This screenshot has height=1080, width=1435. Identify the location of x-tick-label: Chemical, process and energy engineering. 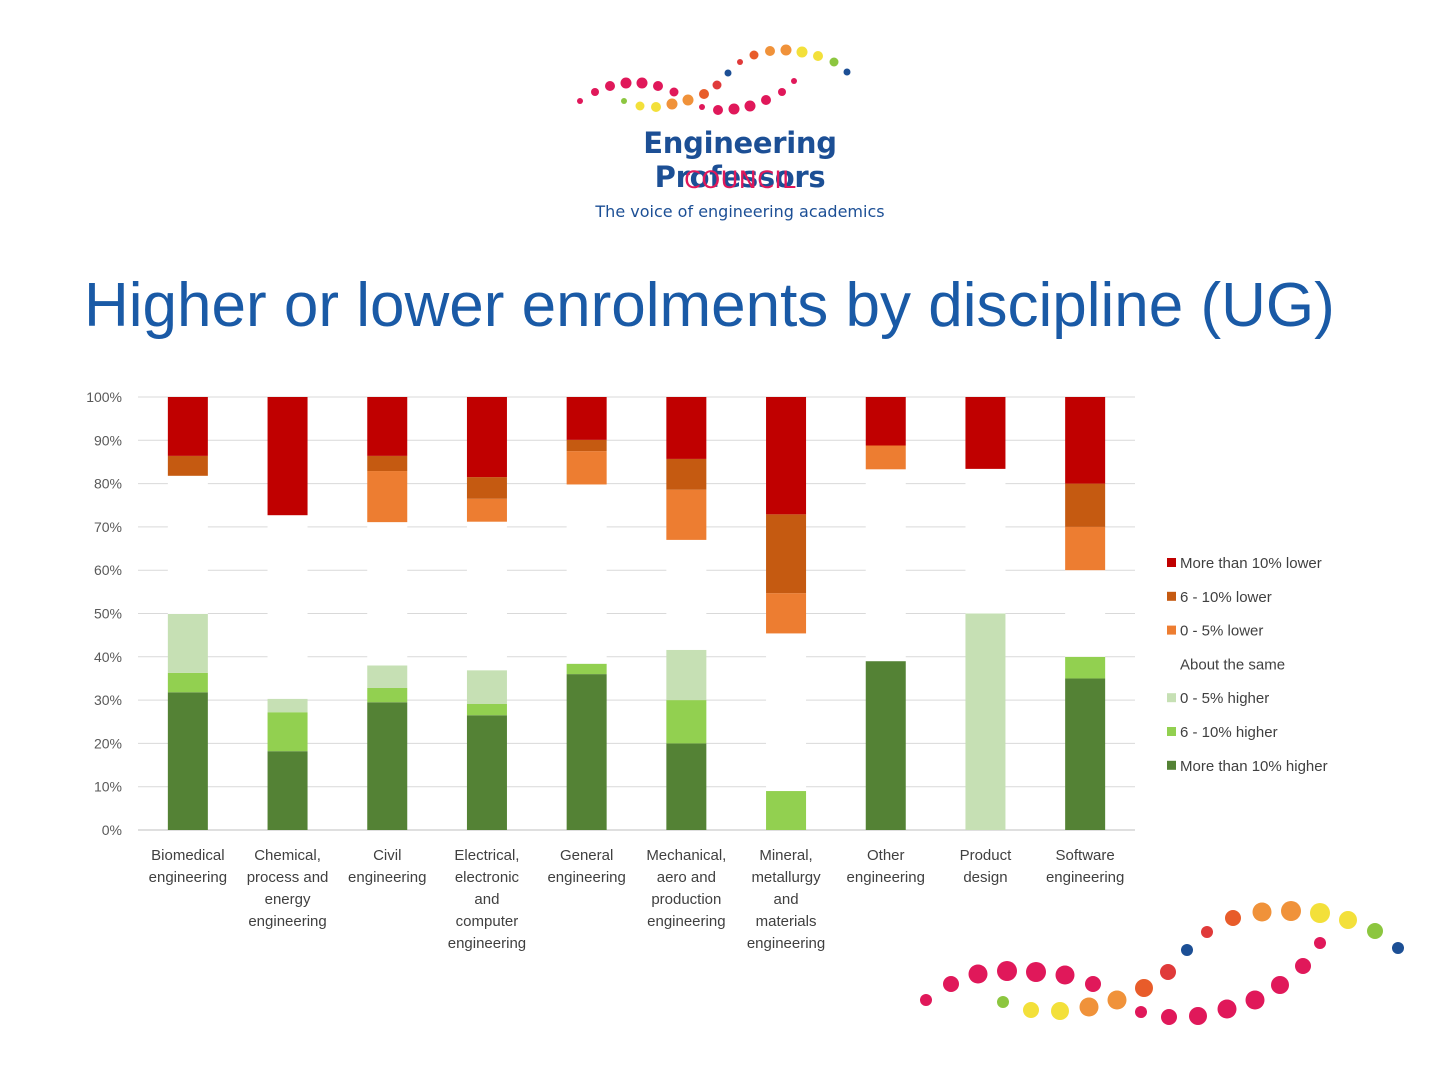
(288, 888).